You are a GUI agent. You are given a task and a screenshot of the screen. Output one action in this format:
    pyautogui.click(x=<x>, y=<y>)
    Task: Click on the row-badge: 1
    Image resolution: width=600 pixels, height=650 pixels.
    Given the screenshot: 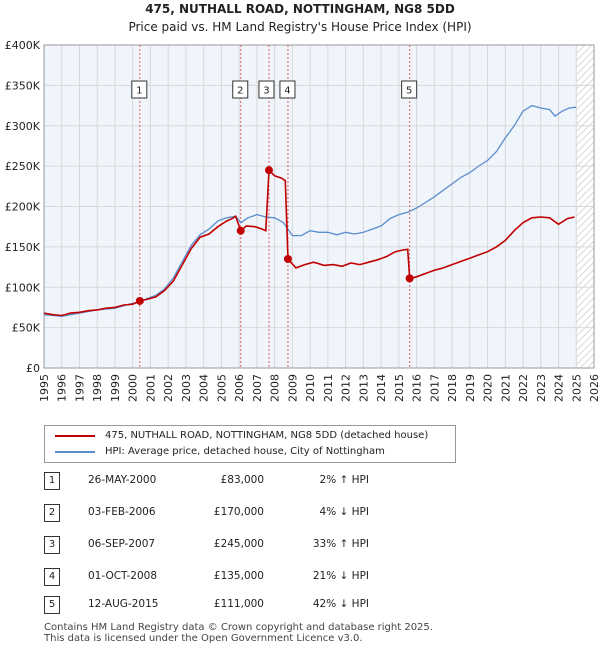 What is the action you would take?
    pyautogui.click(x=52, y=481)
    